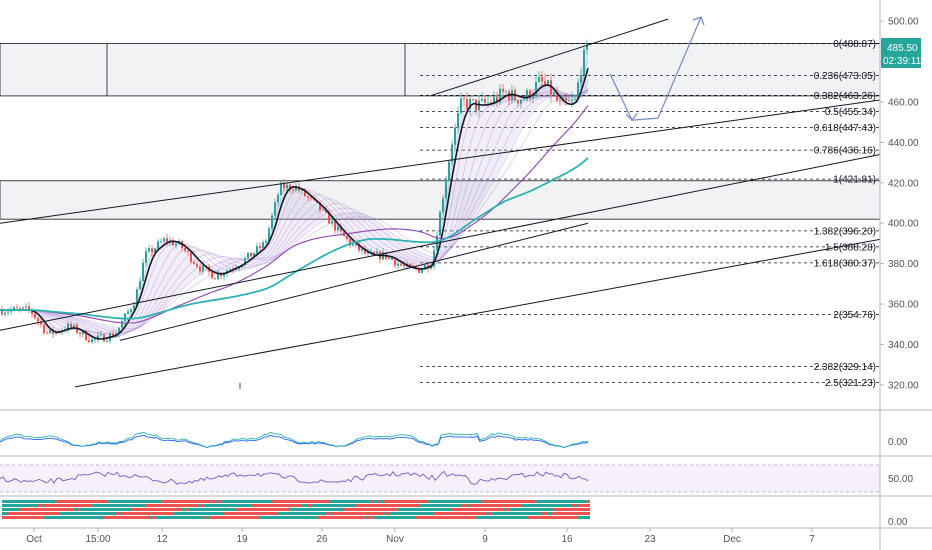 This screenshot has height=550, width=932. Describe the element at coordinates (845, 96) in the screenshot. I see `fib-label: 0.382(463.26)` at that location.